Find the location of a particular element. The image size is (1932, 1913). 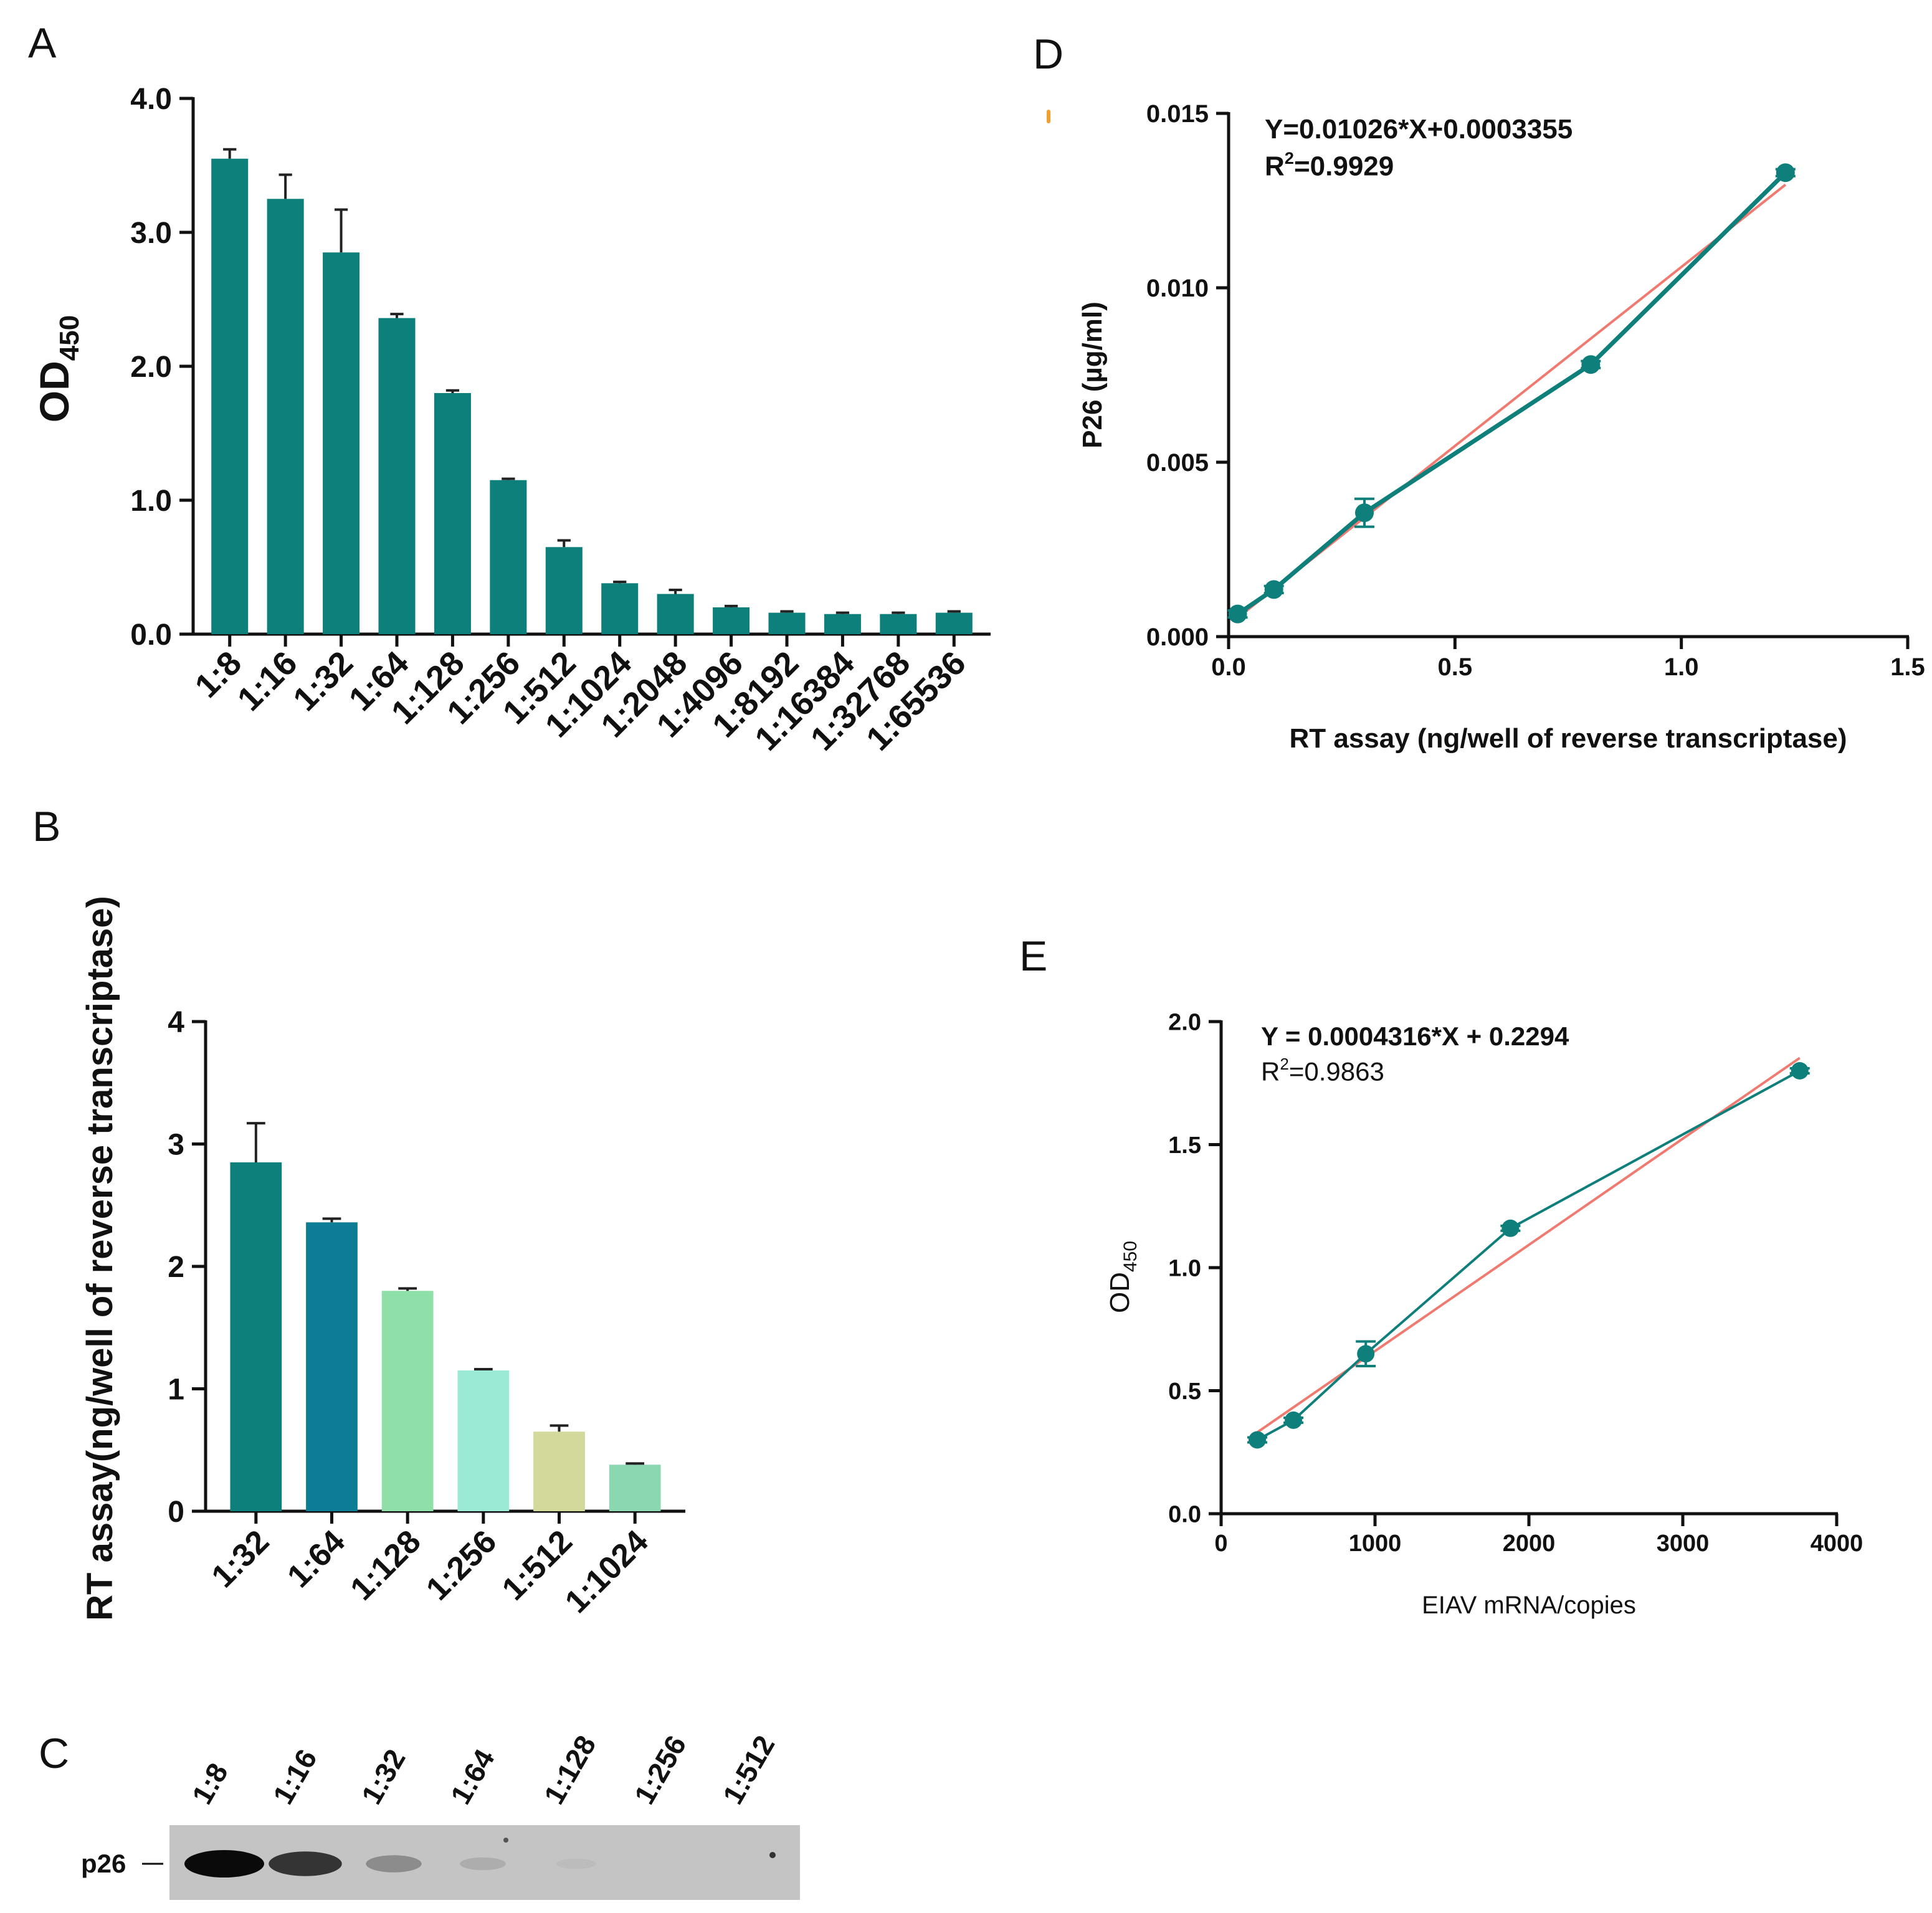

y-axis-title-sub: 450 is located at coordinates (69, 338).